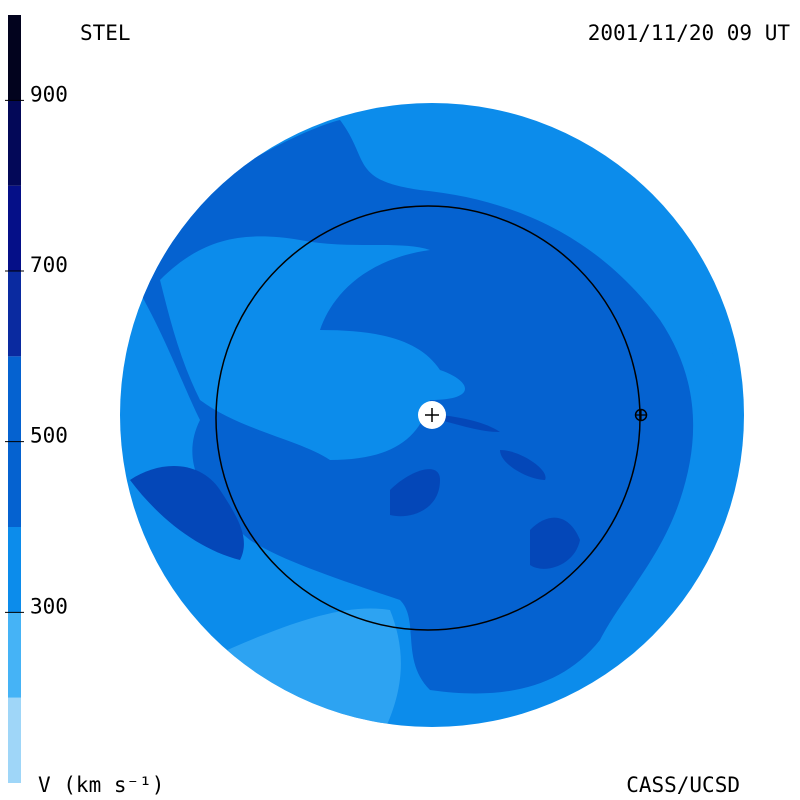  What do you see at coordinates (689, 33) in the screenshot?
I see `header-right: 2001/11/20 09 UT` at bounding box center [689, 33].